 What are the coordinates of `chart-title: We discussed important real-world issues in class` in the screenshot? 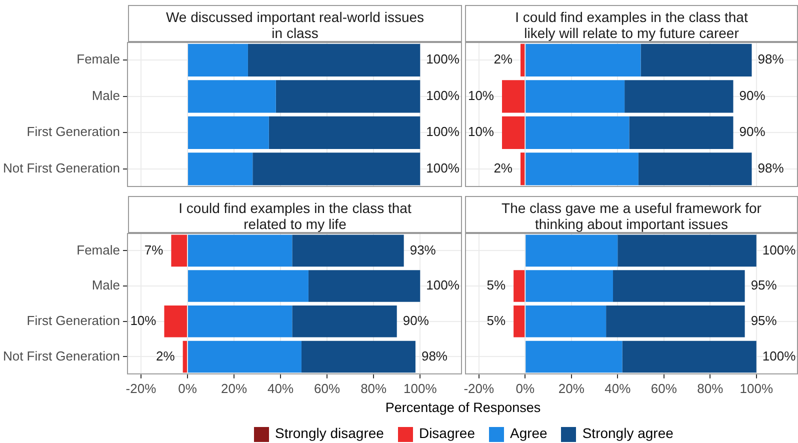 It's located at (295, 23).